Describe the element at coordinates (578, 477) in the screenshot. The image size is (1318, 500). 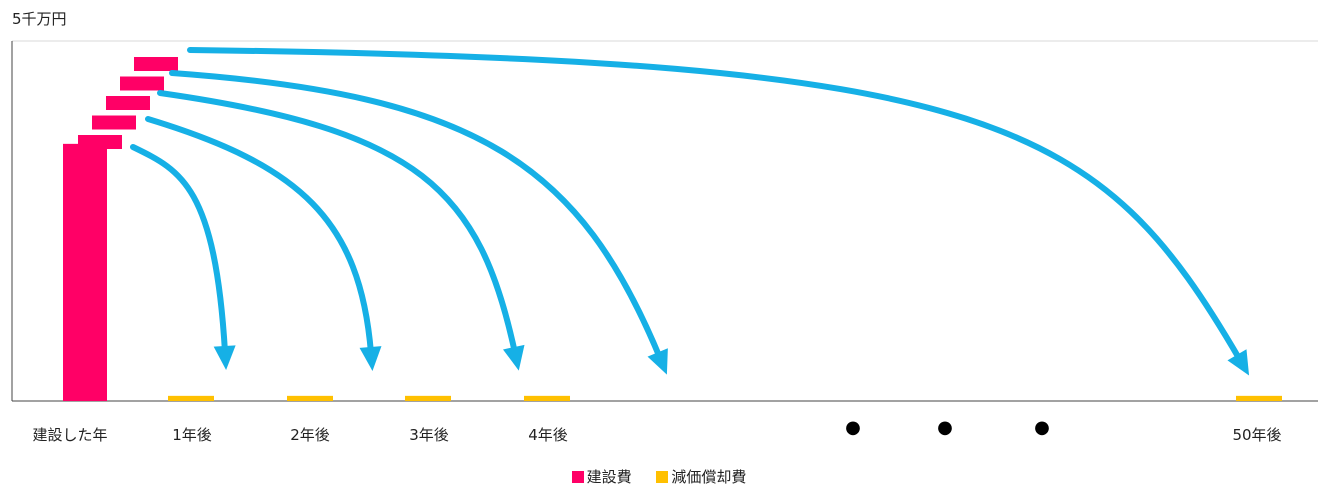
I see `legend-swatch-construction` at that location.